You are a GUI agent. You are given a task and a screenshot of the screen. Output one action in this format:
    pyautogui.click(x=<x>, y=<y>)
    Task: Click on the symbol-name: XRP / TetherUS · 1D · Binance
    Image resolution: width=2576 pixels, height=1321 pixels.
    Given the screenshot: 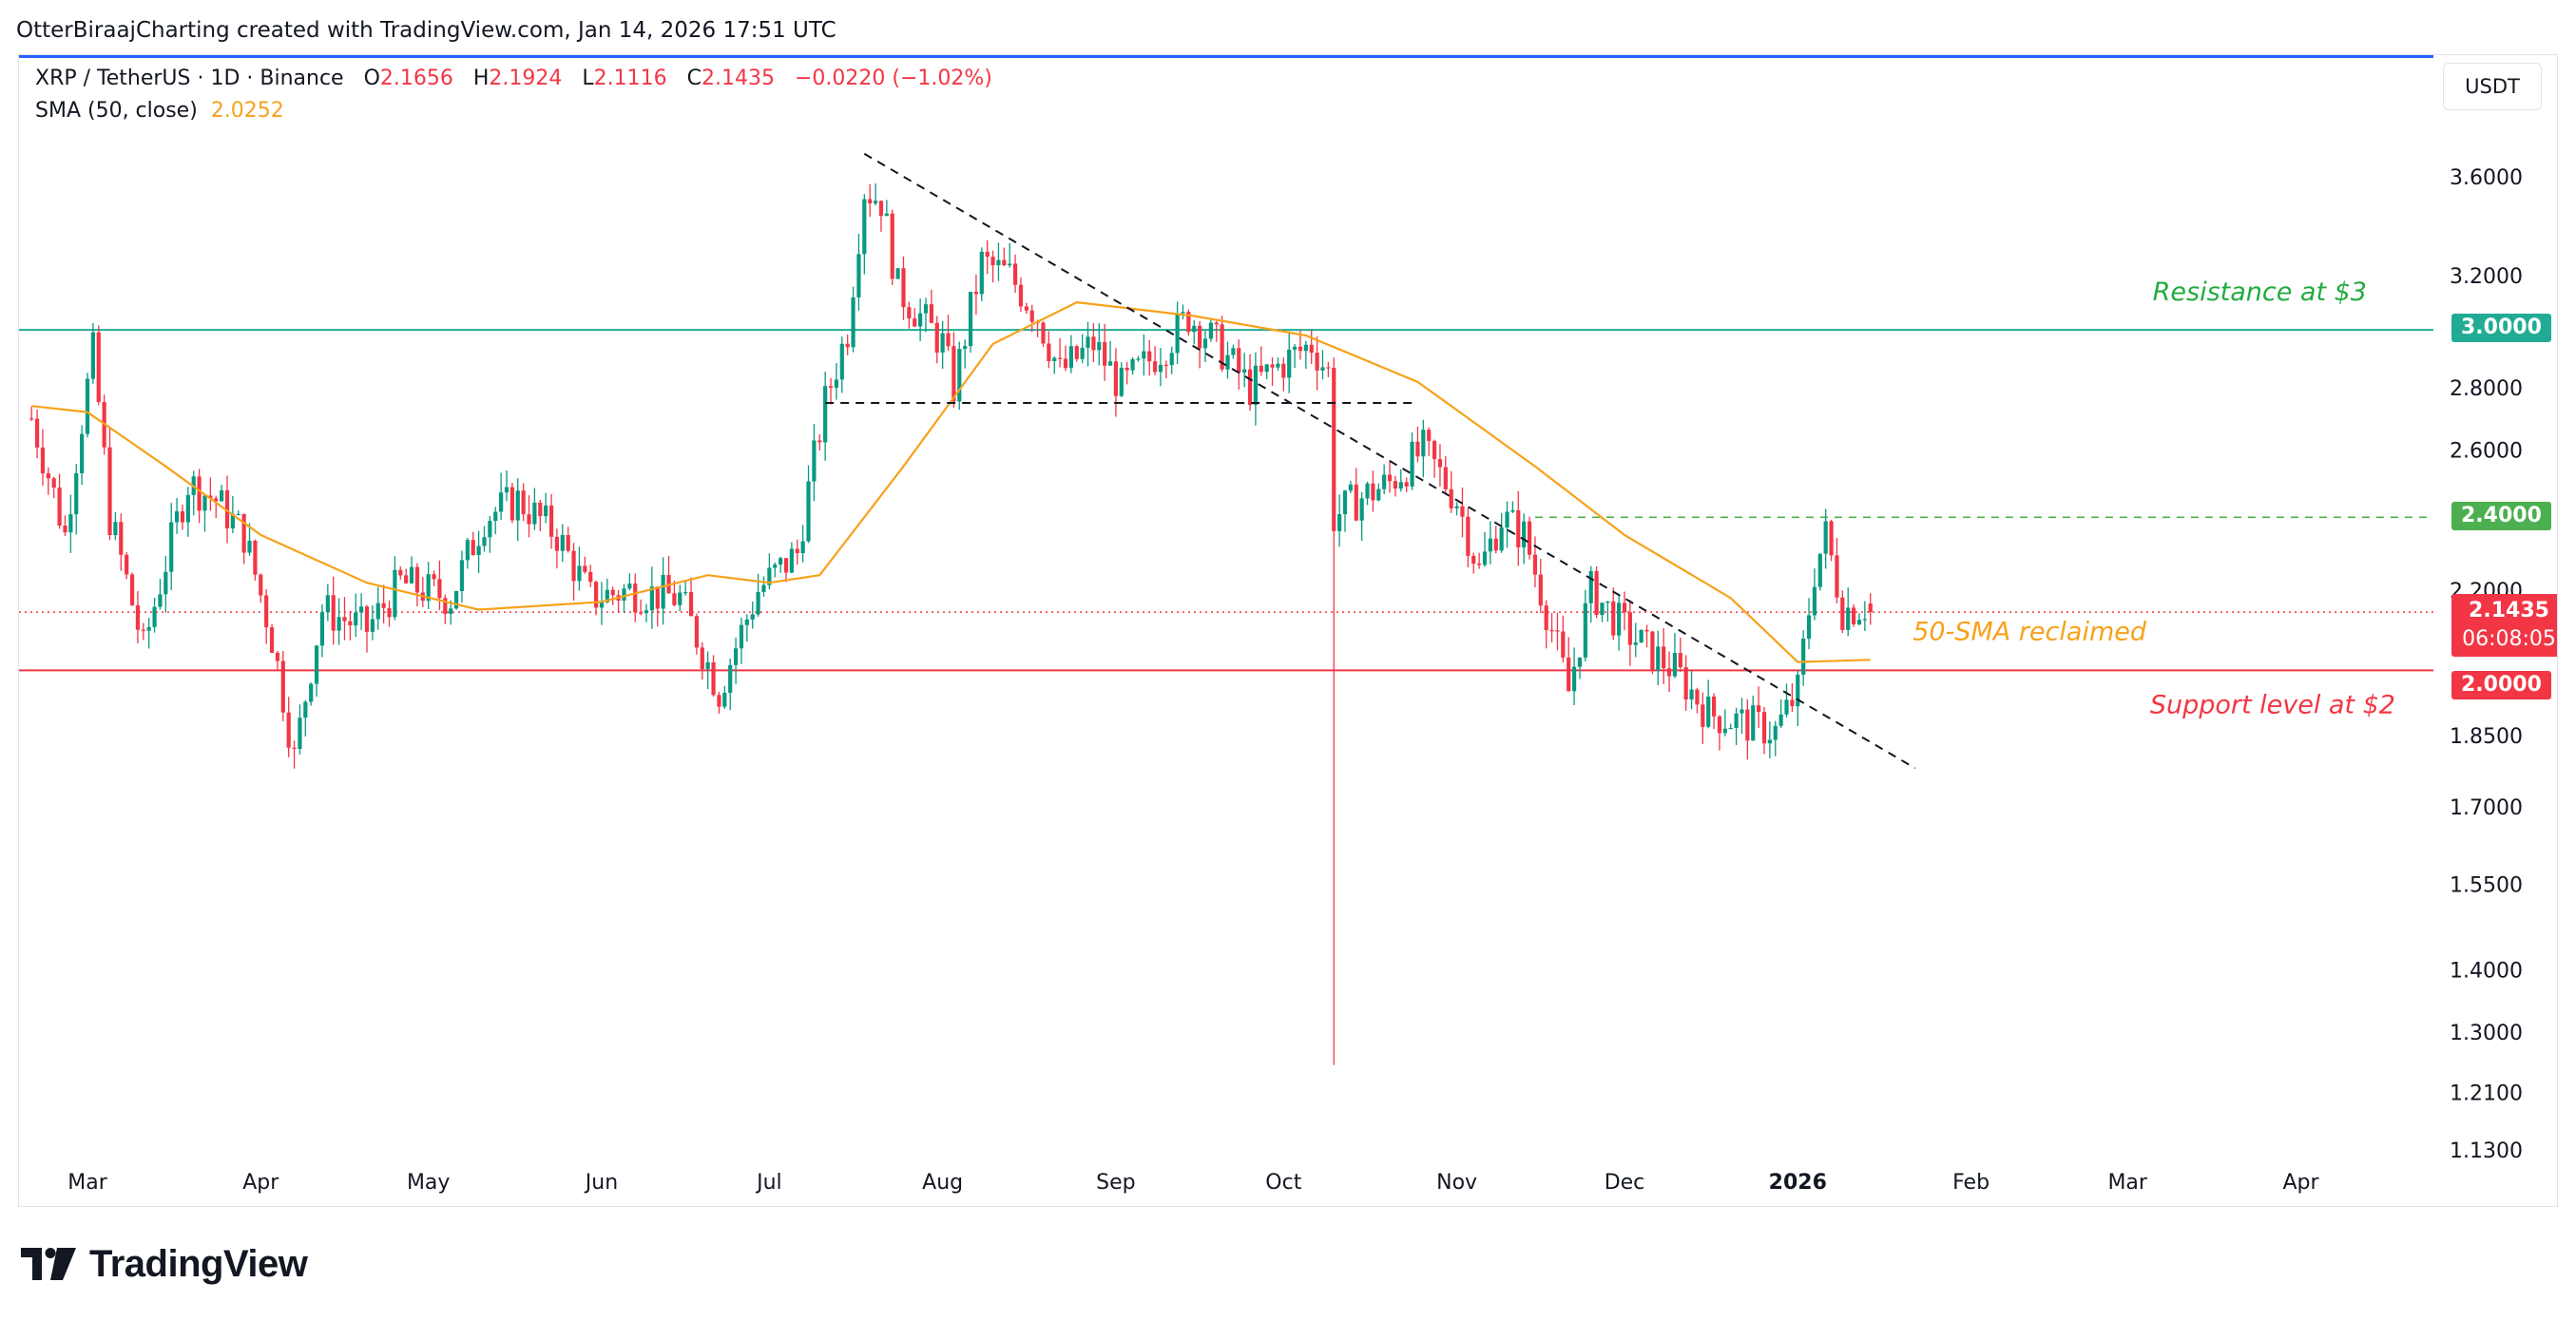 What is the action you would take?
    pyautogui.click(x=190, y=78)
    